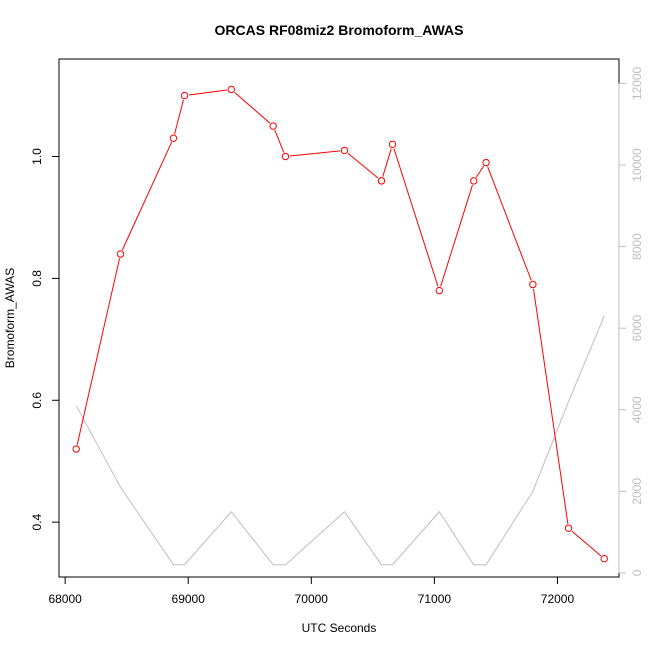 The image size is (650, 650). Describe the element at coordinates (189, 599) in the screenshot. I see `x-tick-label: 69000` at that location.